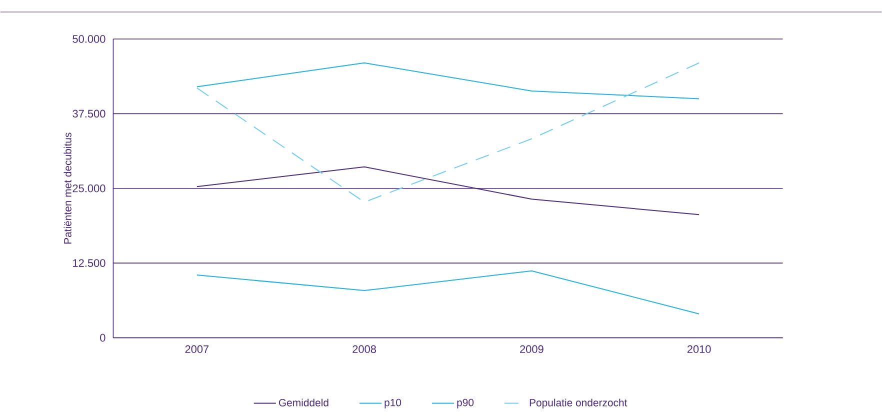 The height and width of the screenshot is (417, 882). Describe the element at coordinates (699, 349) in the screenshot. I see `x-tick-label: 2010` at that location.